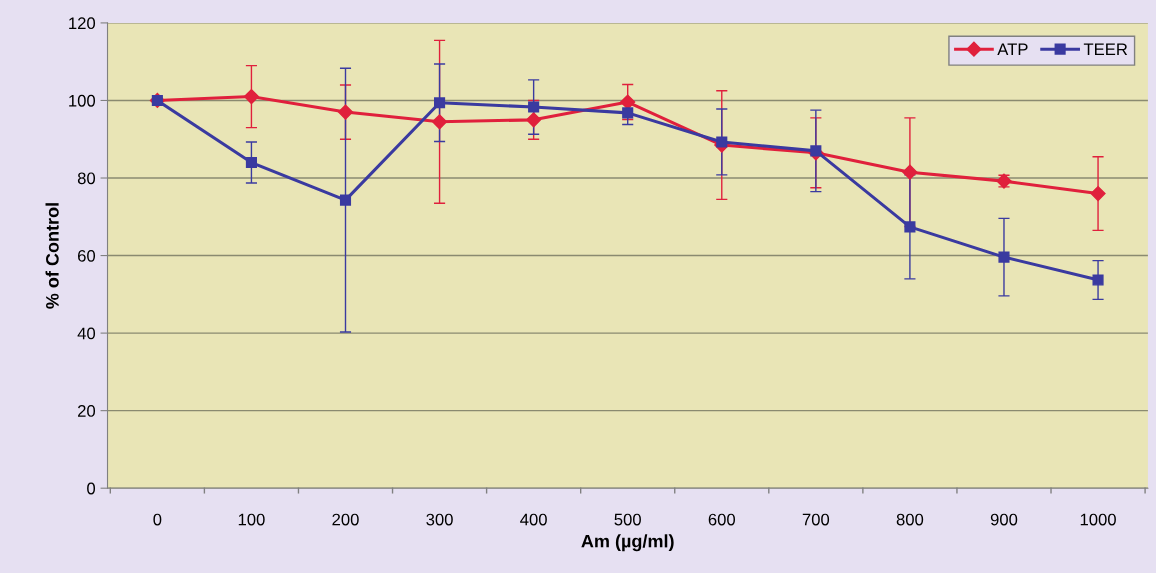 The height and width of the screenshot is (573, 1156). What do you see at coordinates (439, 519) in the screenshot?
I see `x-tick-label: 300` at bounding box center [439, 519].